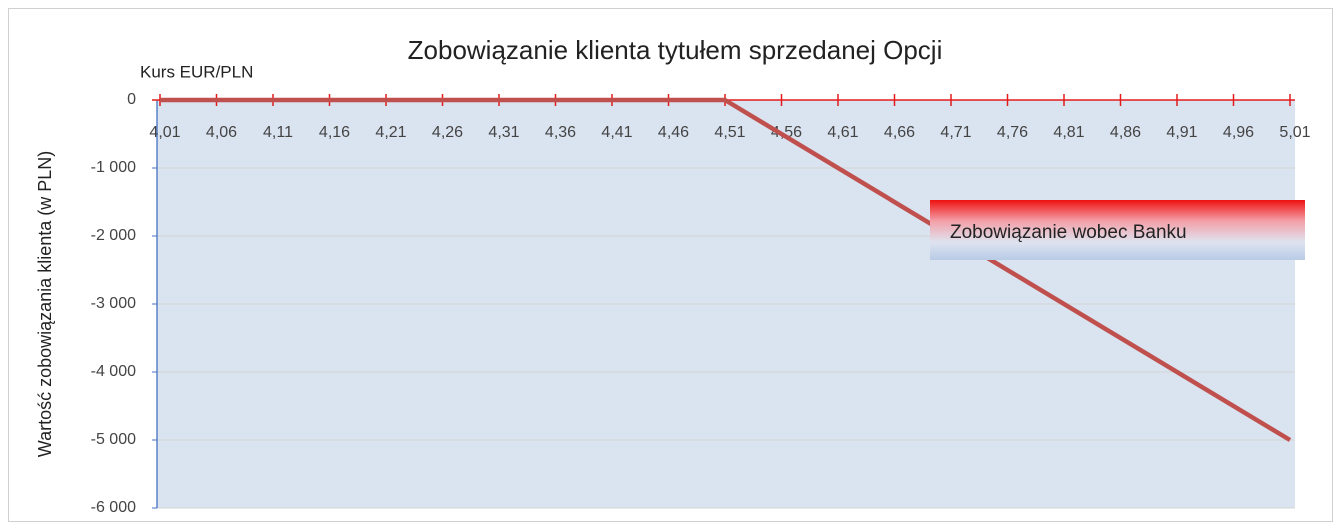 This screenshot has width=1341, height=530. I want to click on x-tick-label: 4,76, so click(1012, 132).